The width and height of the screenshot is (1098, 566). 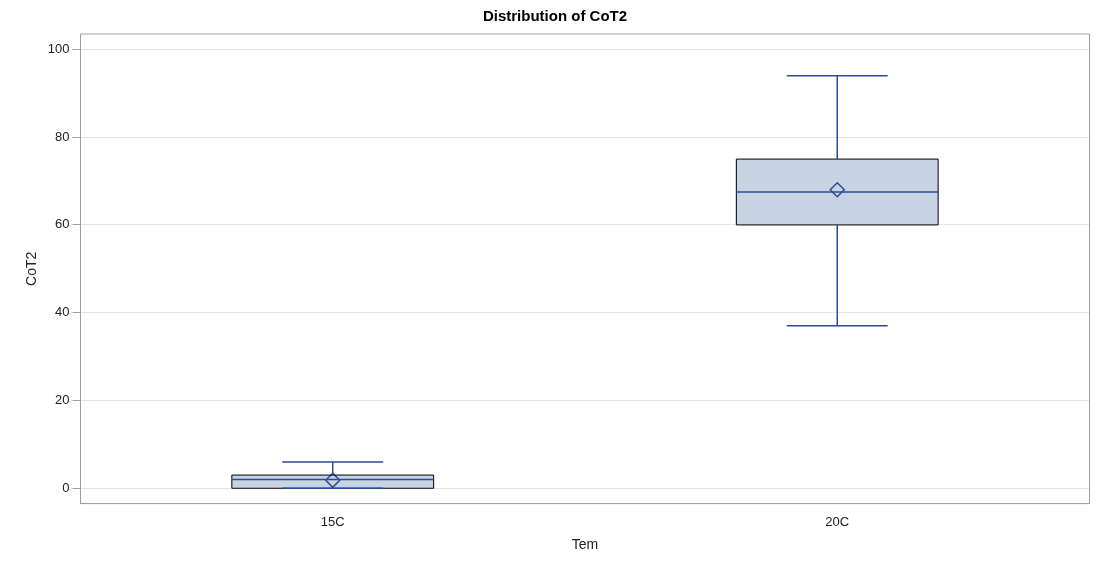 What do you see at coordinates (585, 544) in the screenshot?
I see `x-axis-title: Tem` at bounding box center [585, 544].